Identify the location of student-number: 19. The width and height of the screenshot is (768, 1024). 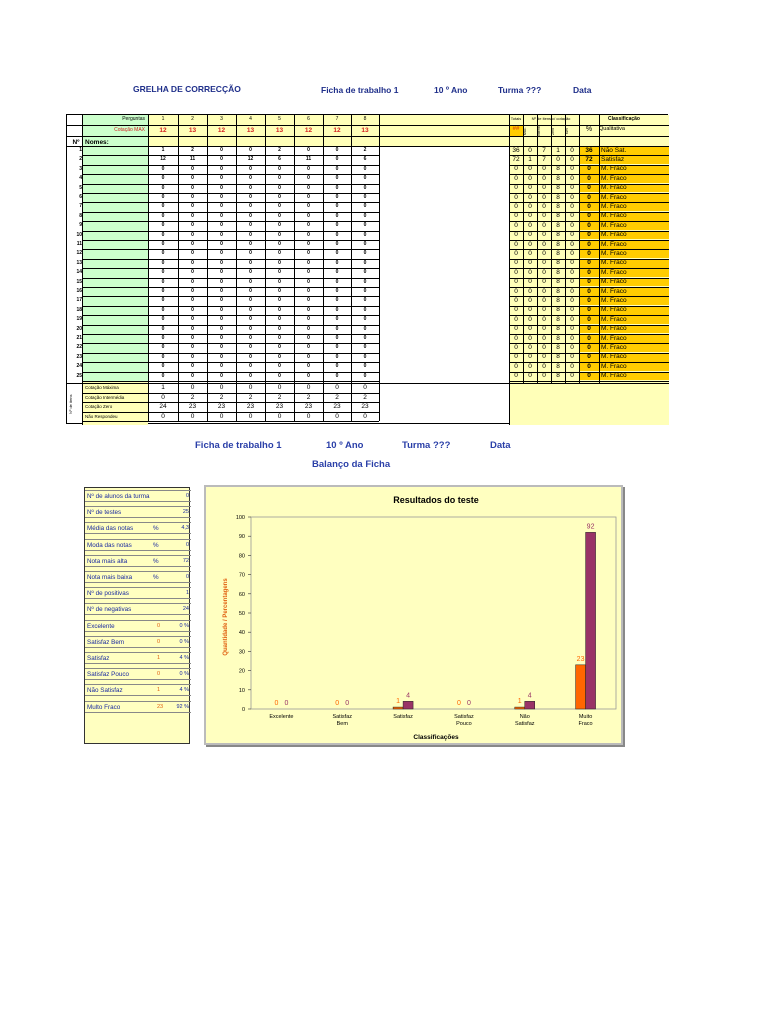
(79, 319).